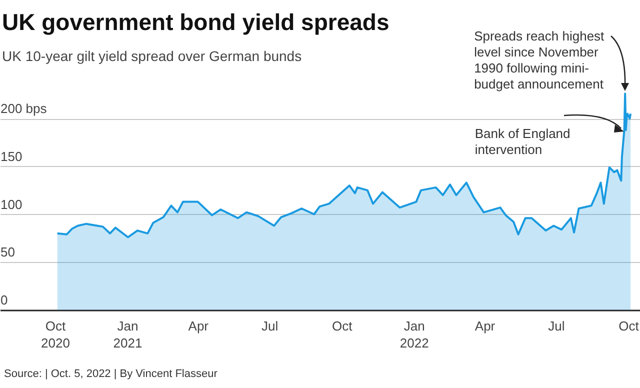 The height and width of the screenshot is (388, 640). Describe the element at coordinates (522, 141) in the screenshot. I see `annotation: Bank of England intervention` at that location.